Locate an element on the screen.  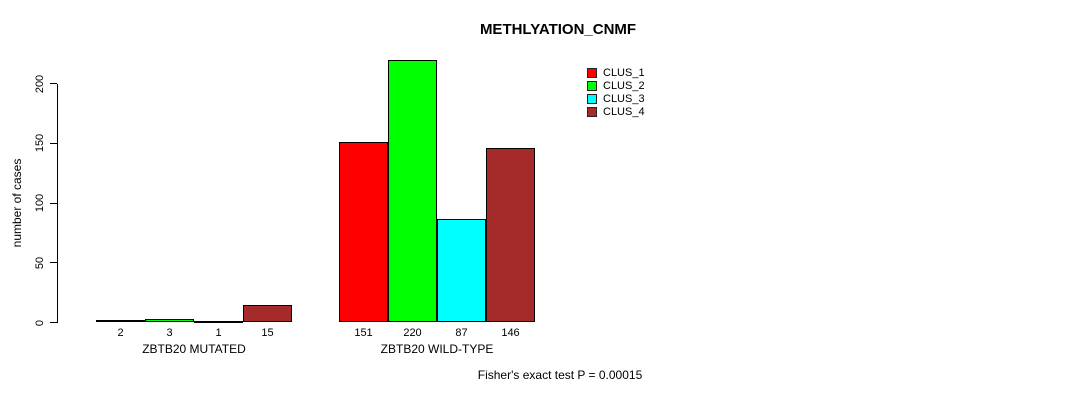
chart-title: METHLYATION_CNMF is located at coordinates (558, 29).